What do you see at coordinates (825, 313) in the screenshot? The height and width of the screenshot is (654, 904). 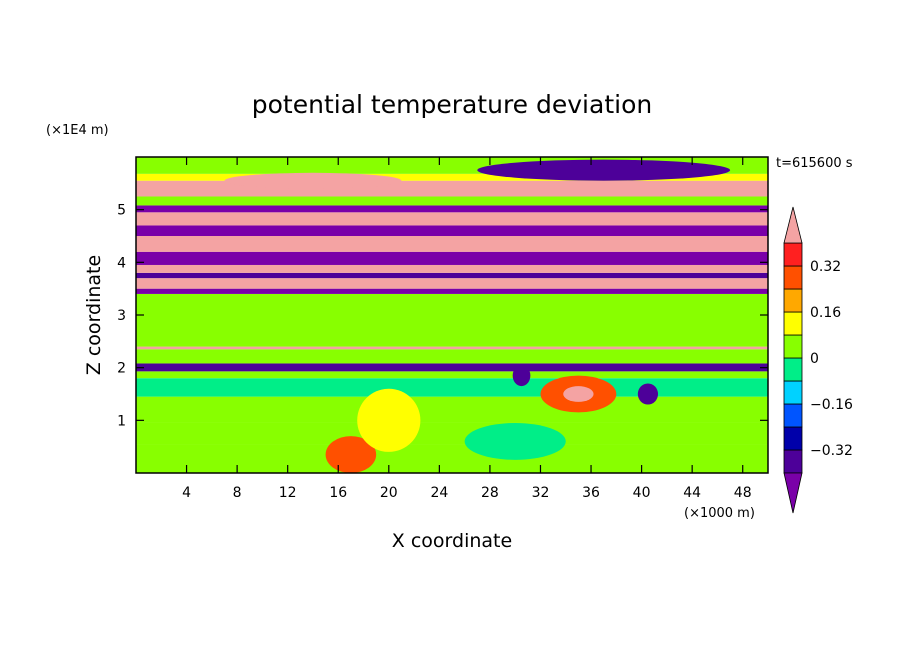 I see `colorbar-tick-label: 0.16` at bounding box center [825, 313].